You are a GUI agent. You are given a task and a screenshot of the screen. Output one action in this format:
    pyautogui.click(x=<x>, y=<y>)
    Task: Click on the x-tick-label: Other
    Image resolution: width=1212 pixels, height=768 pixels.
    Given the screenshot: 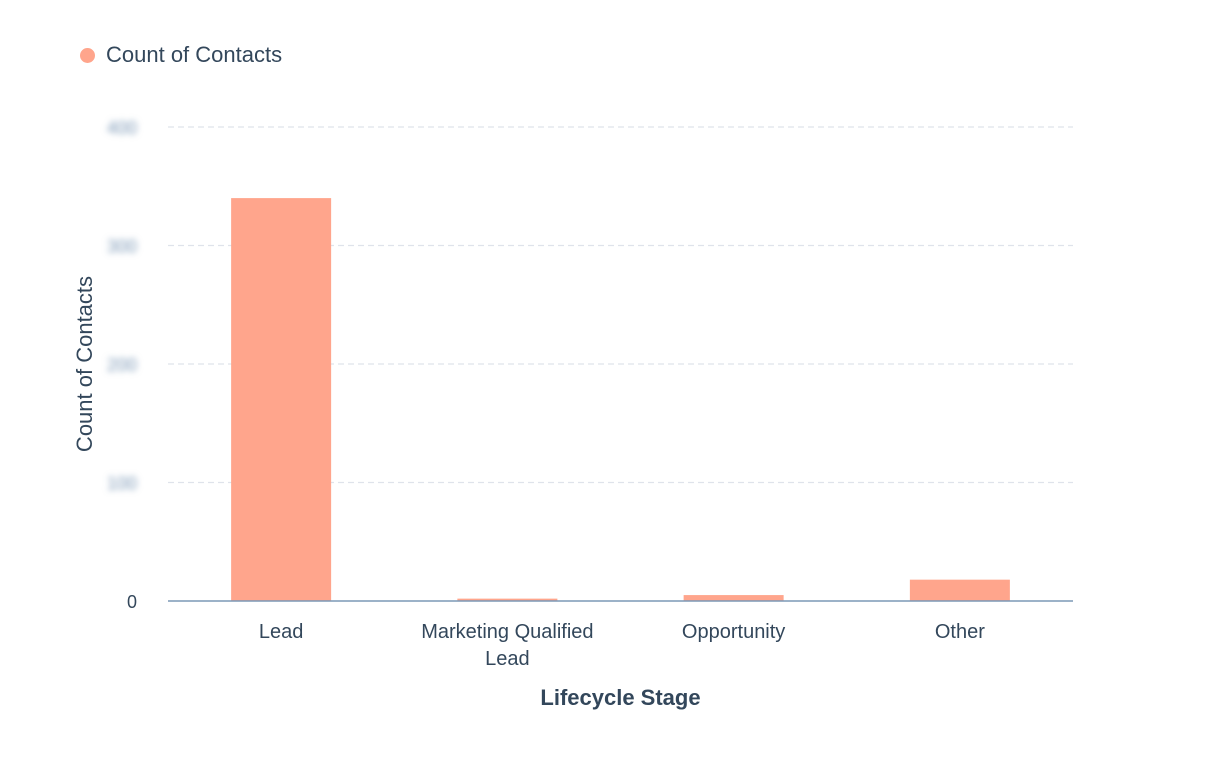 What is the action you would take?
    pyautogui.click(x=960, y=632)
    